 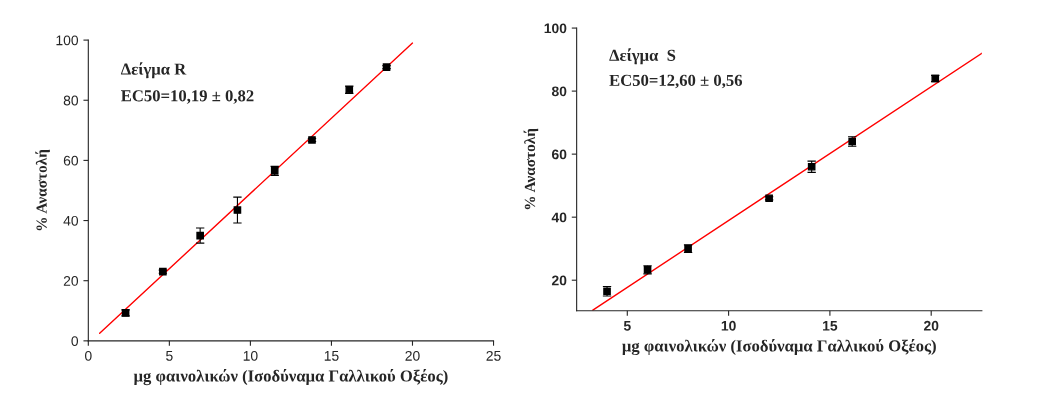 What do you see at coordinates (88, 355) in the screenshot?
I see `x-tick-label: 0` at bounding box center [88, 355].